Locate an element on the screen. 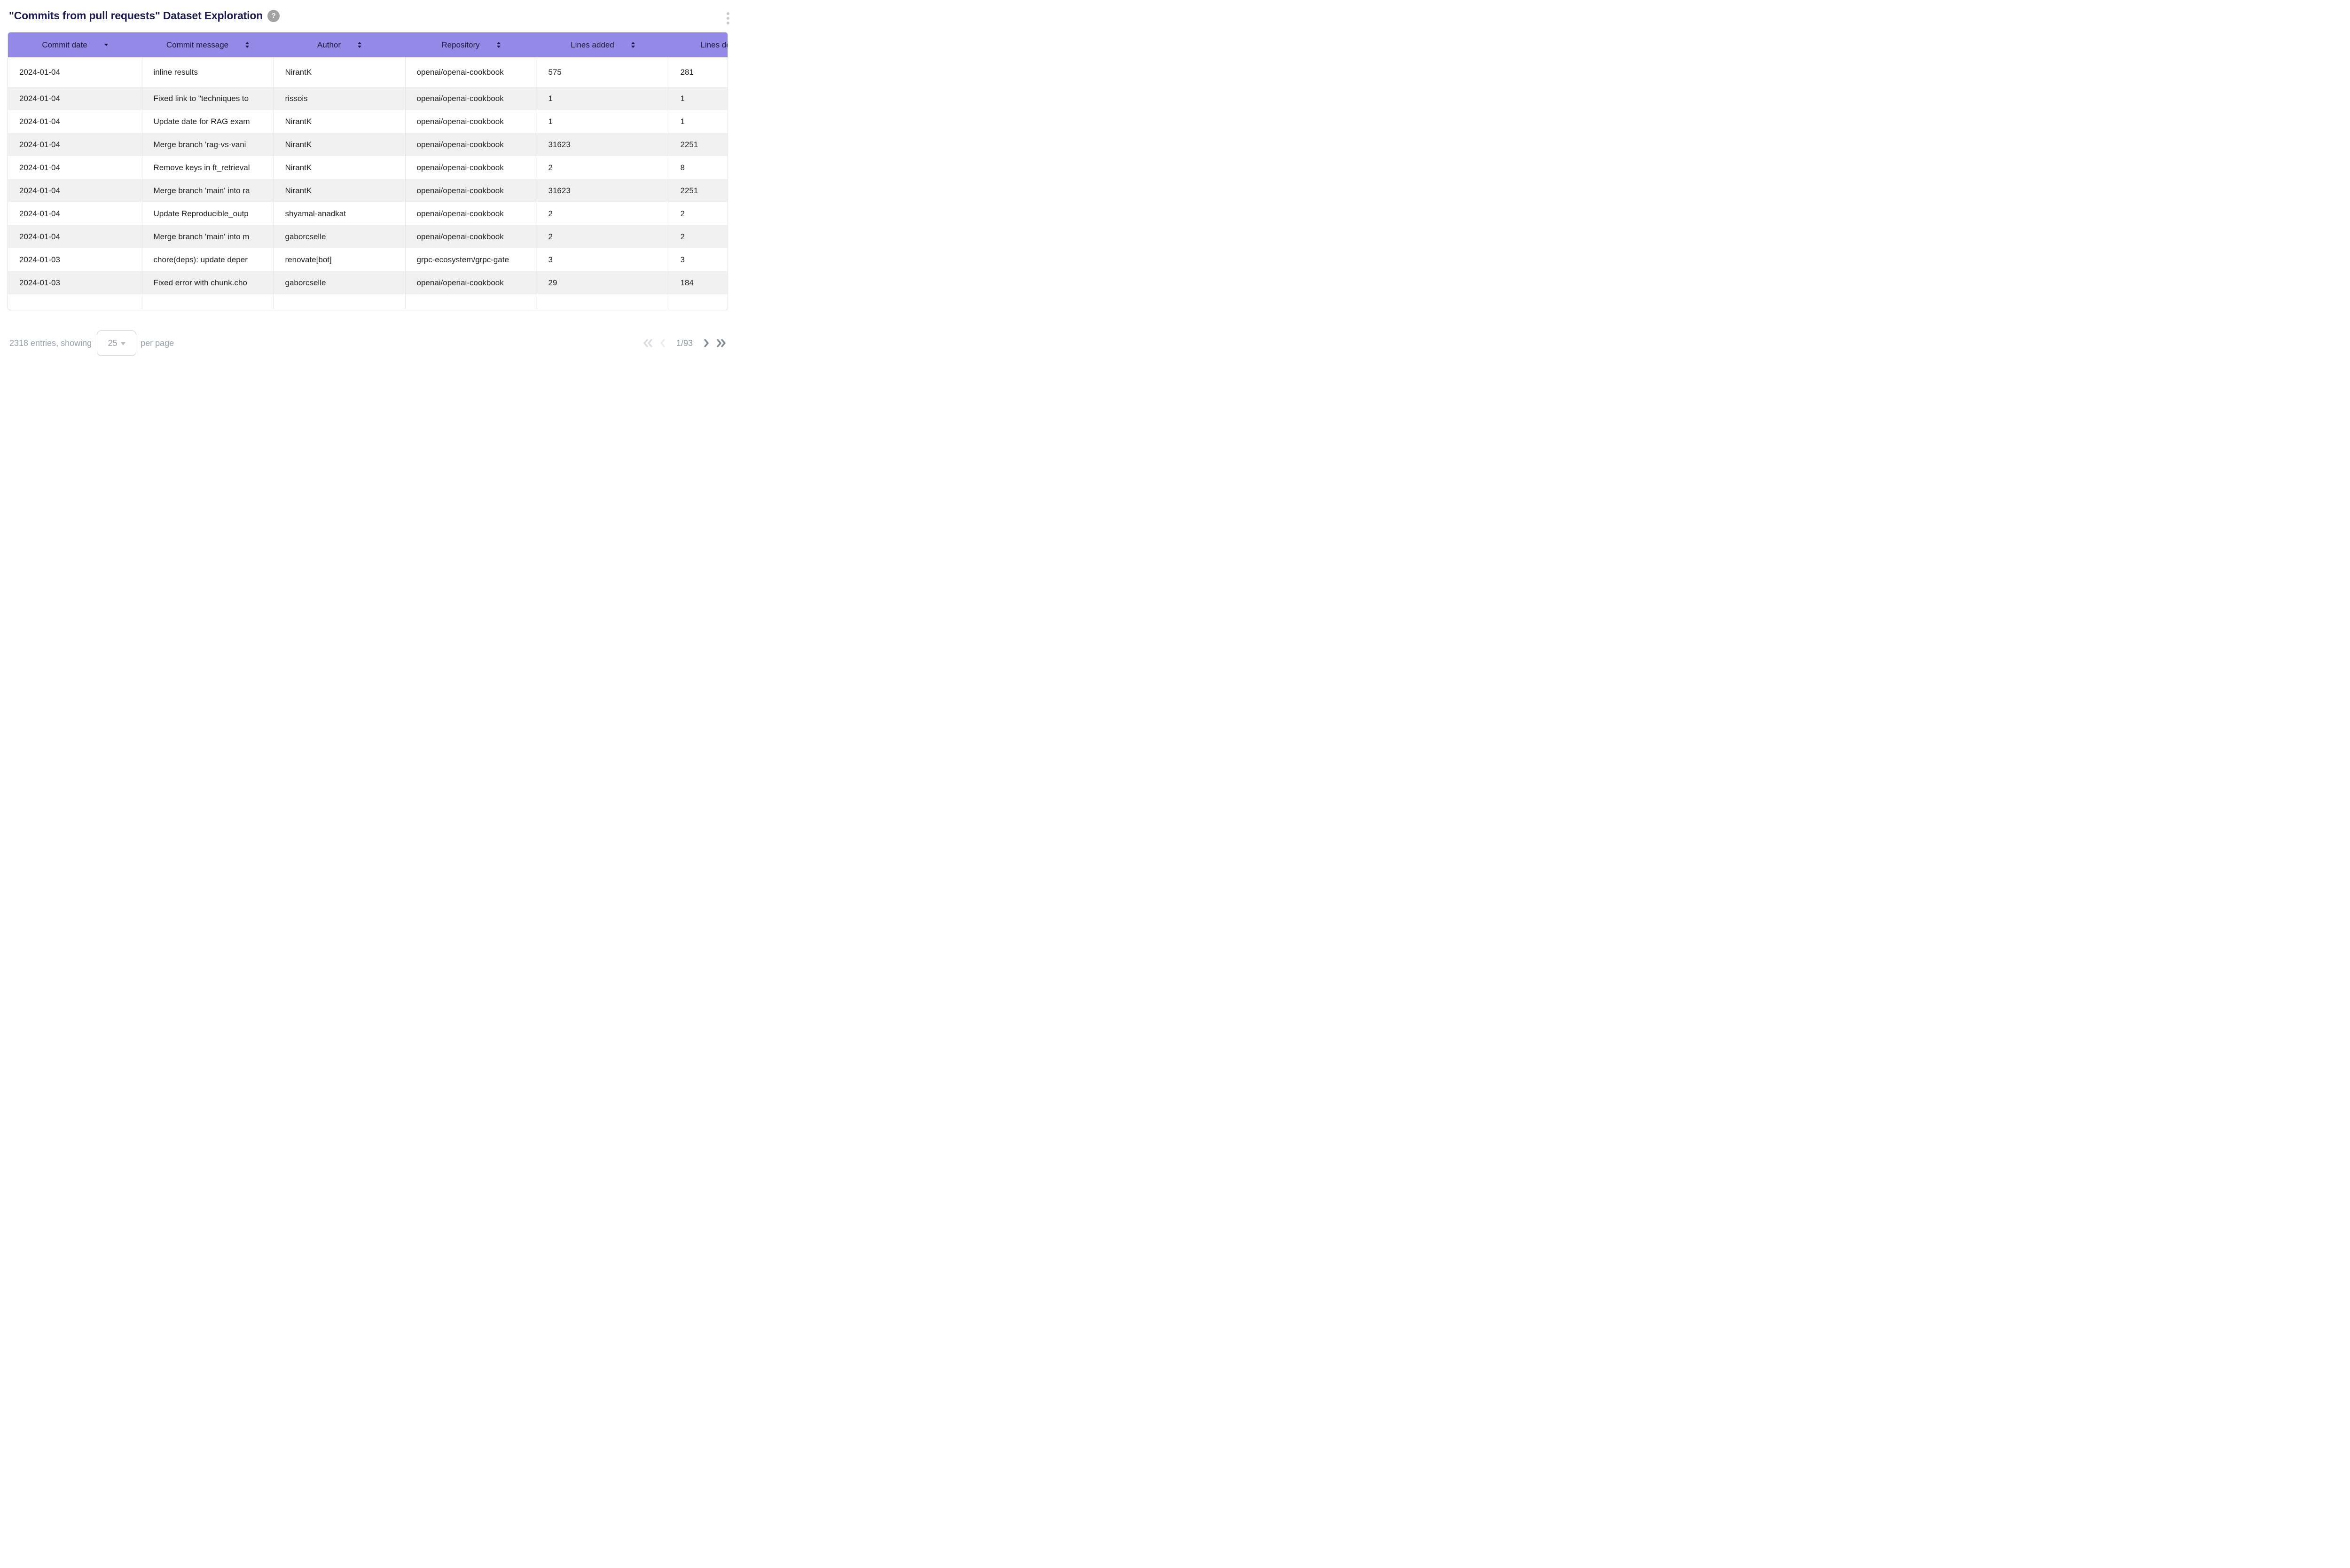  column-header-repository: Repository is located at coordinates (471, 44).